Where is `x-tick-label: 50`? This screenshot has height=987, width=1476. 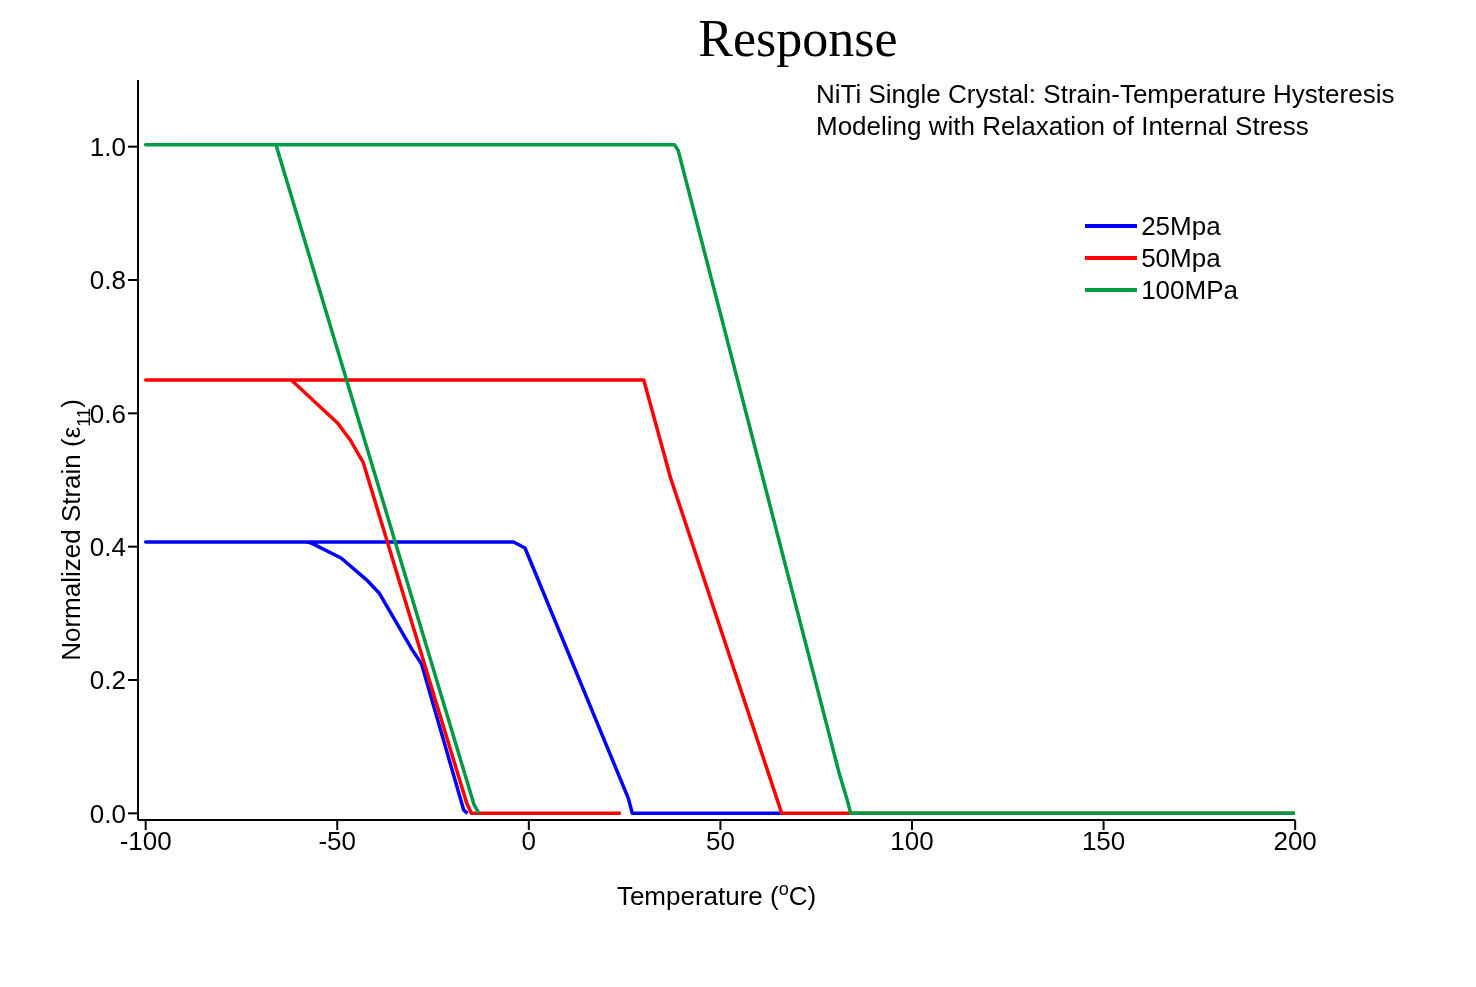 x-tick-label: 50 is located at coordinates (720, 841).